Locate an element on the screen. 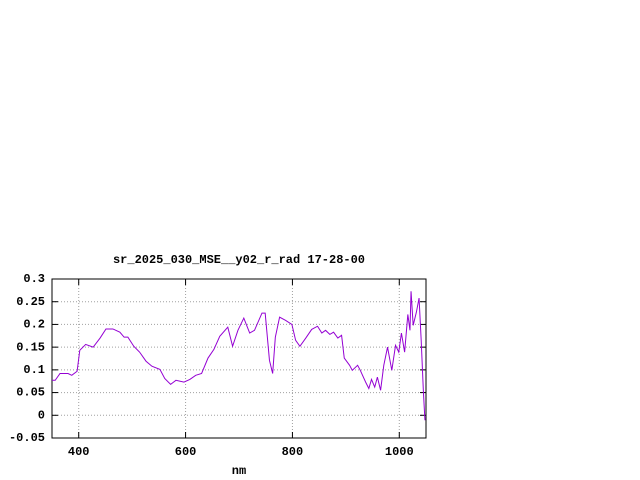 Image resolution: width=640 pixels, height=480 pixels. y-tick-label: 0.05 is located at coordinates (30, 393).